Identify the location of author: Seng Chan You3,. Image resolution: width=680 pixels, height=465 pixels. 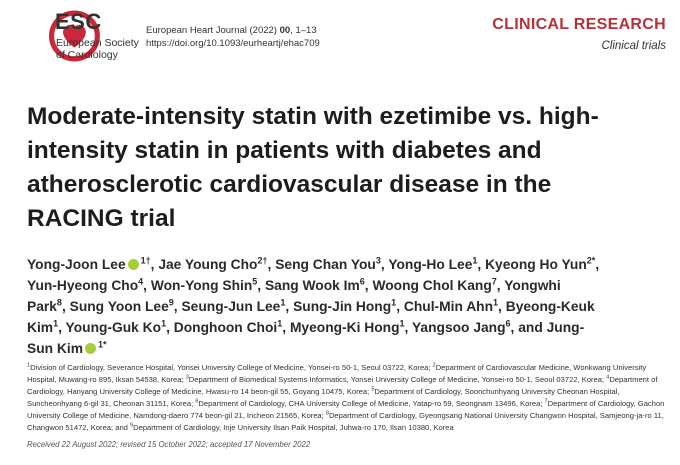
(330, 263).